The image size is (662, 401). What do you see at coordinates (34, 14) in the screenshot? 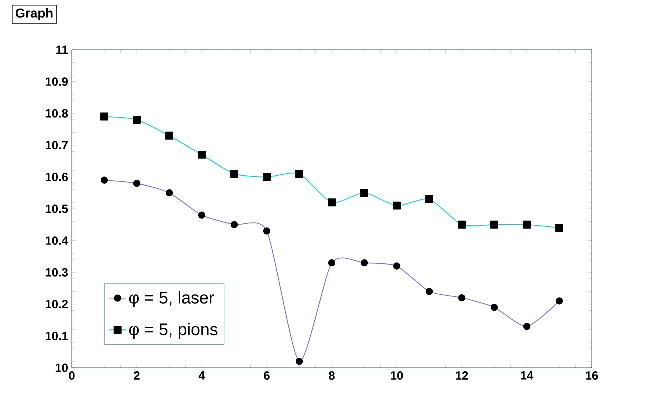
I see `chart-title: Graph` at bounding box center [34, 14].